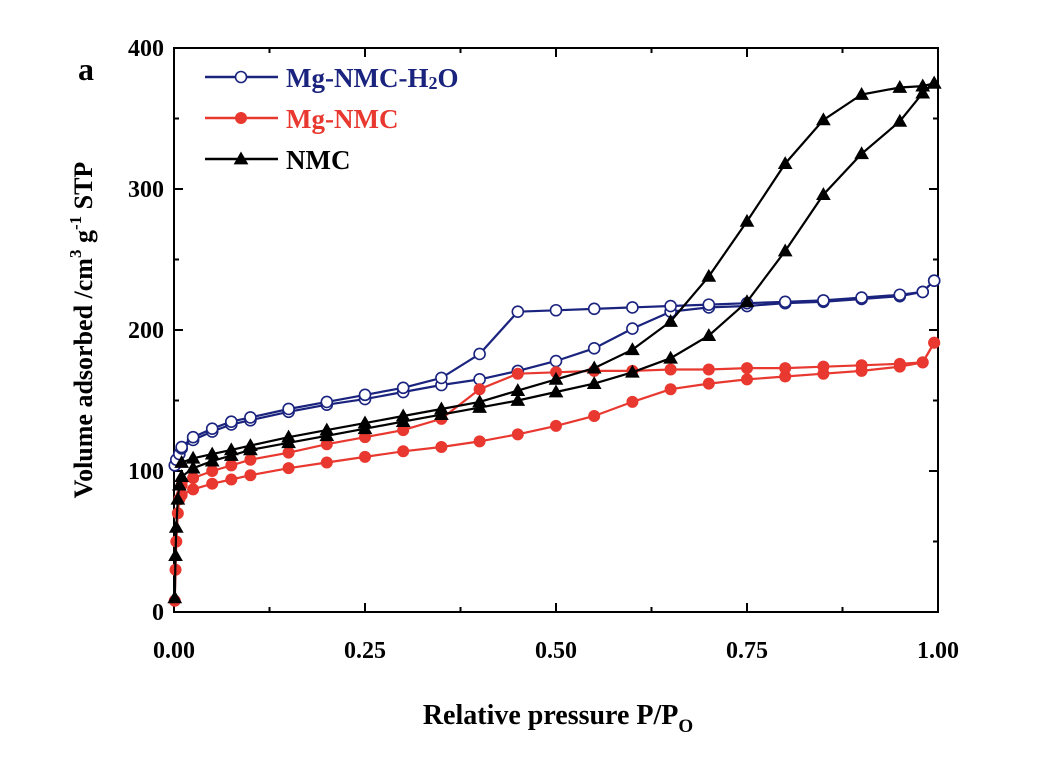  I want to click on legend-label-main: NMC, so click(318, 160).